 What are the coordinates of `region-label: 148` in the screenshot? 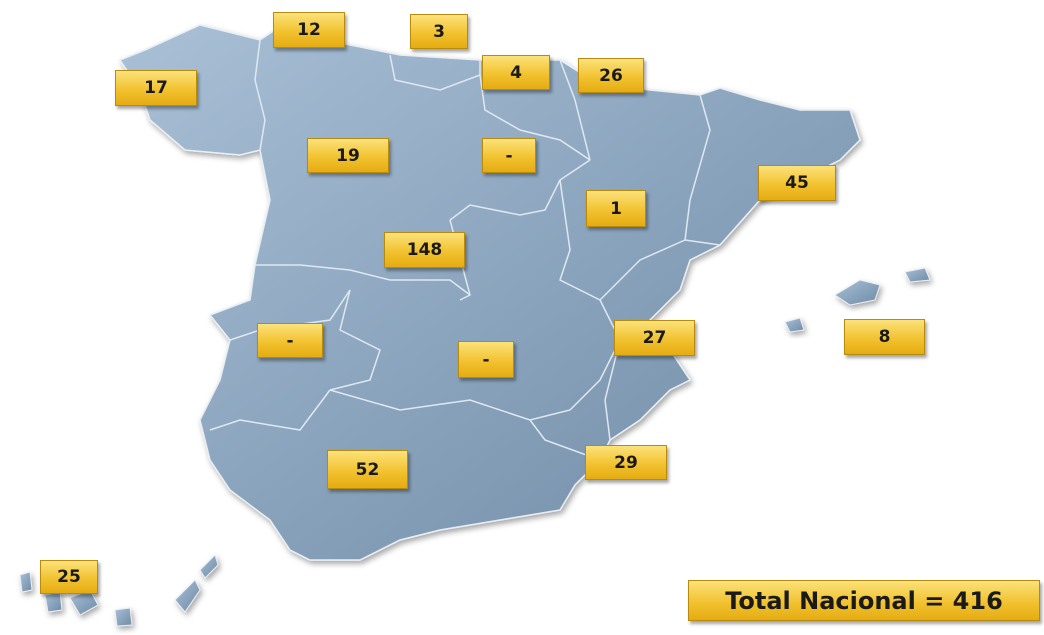 It's located at (424, 250).